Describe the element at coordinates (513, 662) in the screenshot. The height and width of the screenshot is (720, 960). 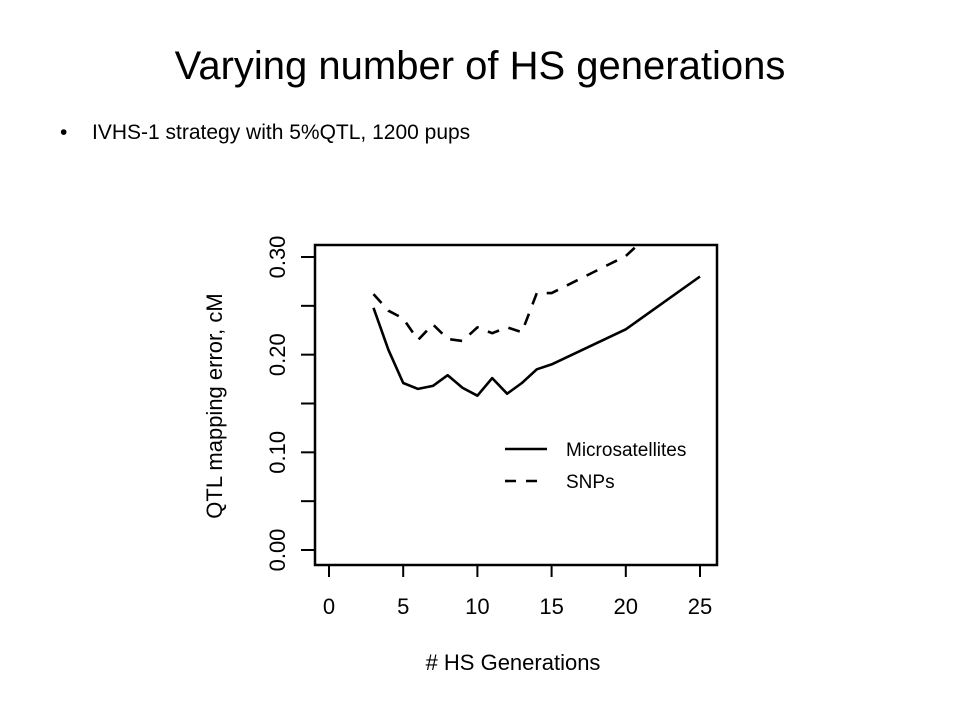
I see `x-axis-label: # HS Generations` at that location.